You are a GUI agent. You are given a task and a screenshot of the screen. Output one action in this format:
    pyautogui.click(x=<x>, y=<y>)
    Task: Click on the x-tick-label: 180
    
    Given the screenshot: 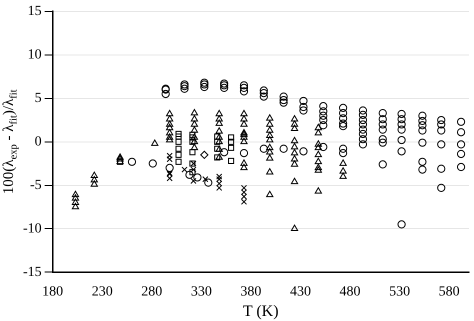 What is the action you would take?
    pyautogui.click(x=53, y=292)
    